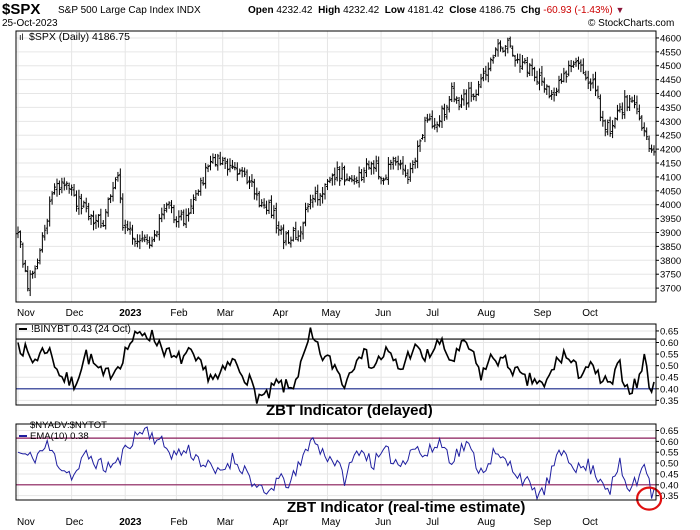 The height and width of the screenshot is (530, 700). What do you see at coordinates (649, 498) in the screenshot?
I see `highlight-circle` at bounding box center [649, 498].